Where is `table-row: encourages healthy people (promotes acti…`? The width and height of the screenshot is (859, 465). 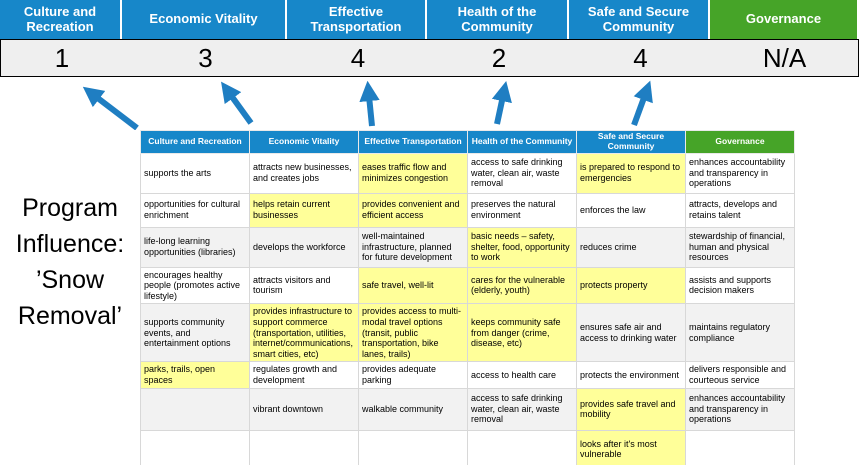
table-row: encourages healthy people (promotes acti… is located at coordinates (467, 285).